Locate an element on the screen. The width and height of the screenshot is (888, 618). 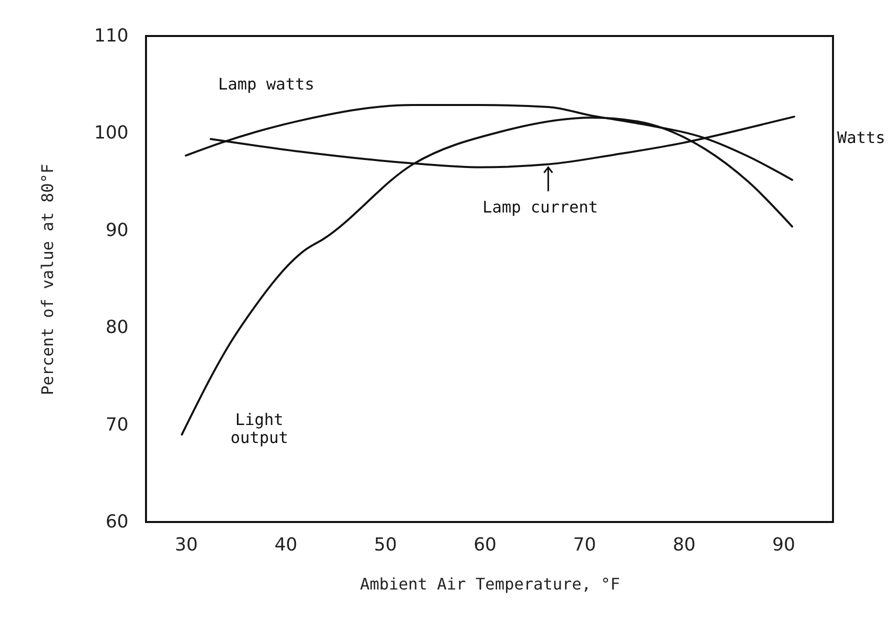
x-tick-label: 60 is located at coordinates (485, 545).